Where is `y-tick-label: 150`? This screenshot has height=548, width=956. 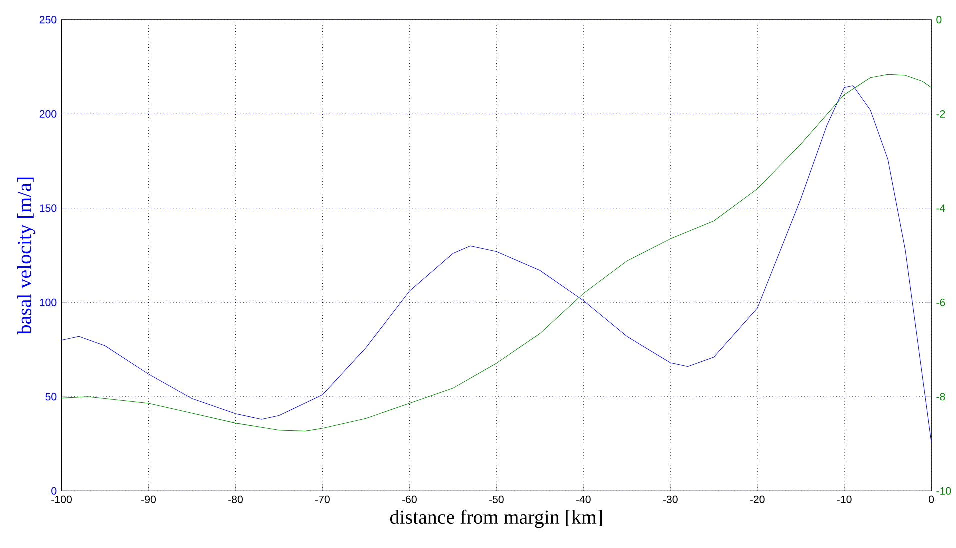
y-tick-label: 150 is located at coordinates (48, 208).